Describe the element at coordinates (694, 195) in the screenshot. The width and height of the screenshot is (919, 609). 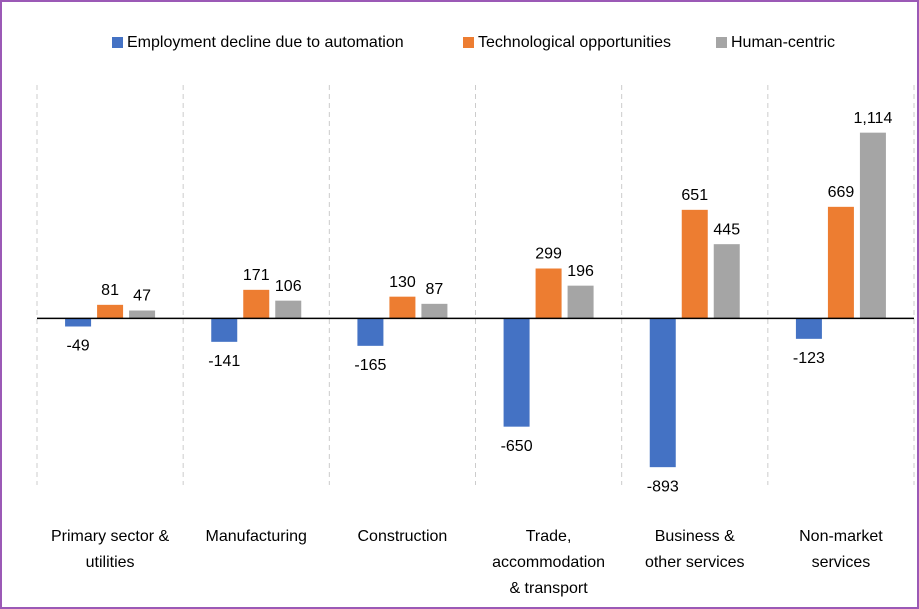
I see `data-label: 651` at that location.